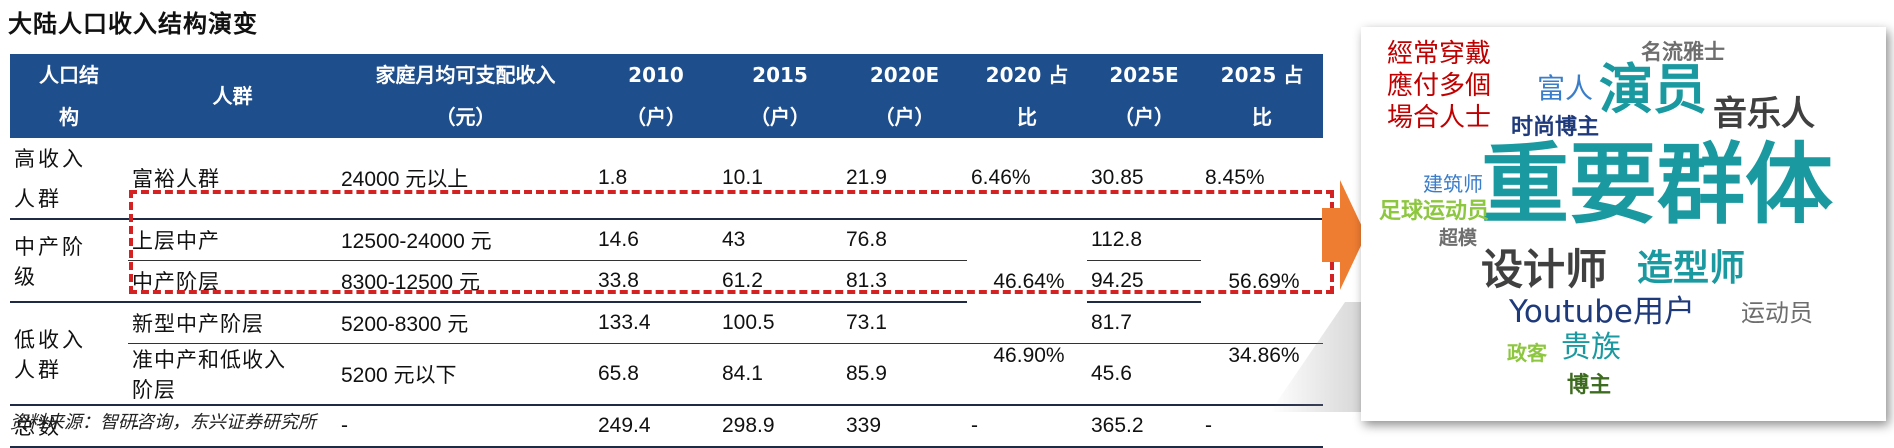 This screenshot has width=1894, height=448. What do you see at coordinates (780, 281) in the screenshot?
I see `value-cell: 61.2` at bounding box center [780, 281].